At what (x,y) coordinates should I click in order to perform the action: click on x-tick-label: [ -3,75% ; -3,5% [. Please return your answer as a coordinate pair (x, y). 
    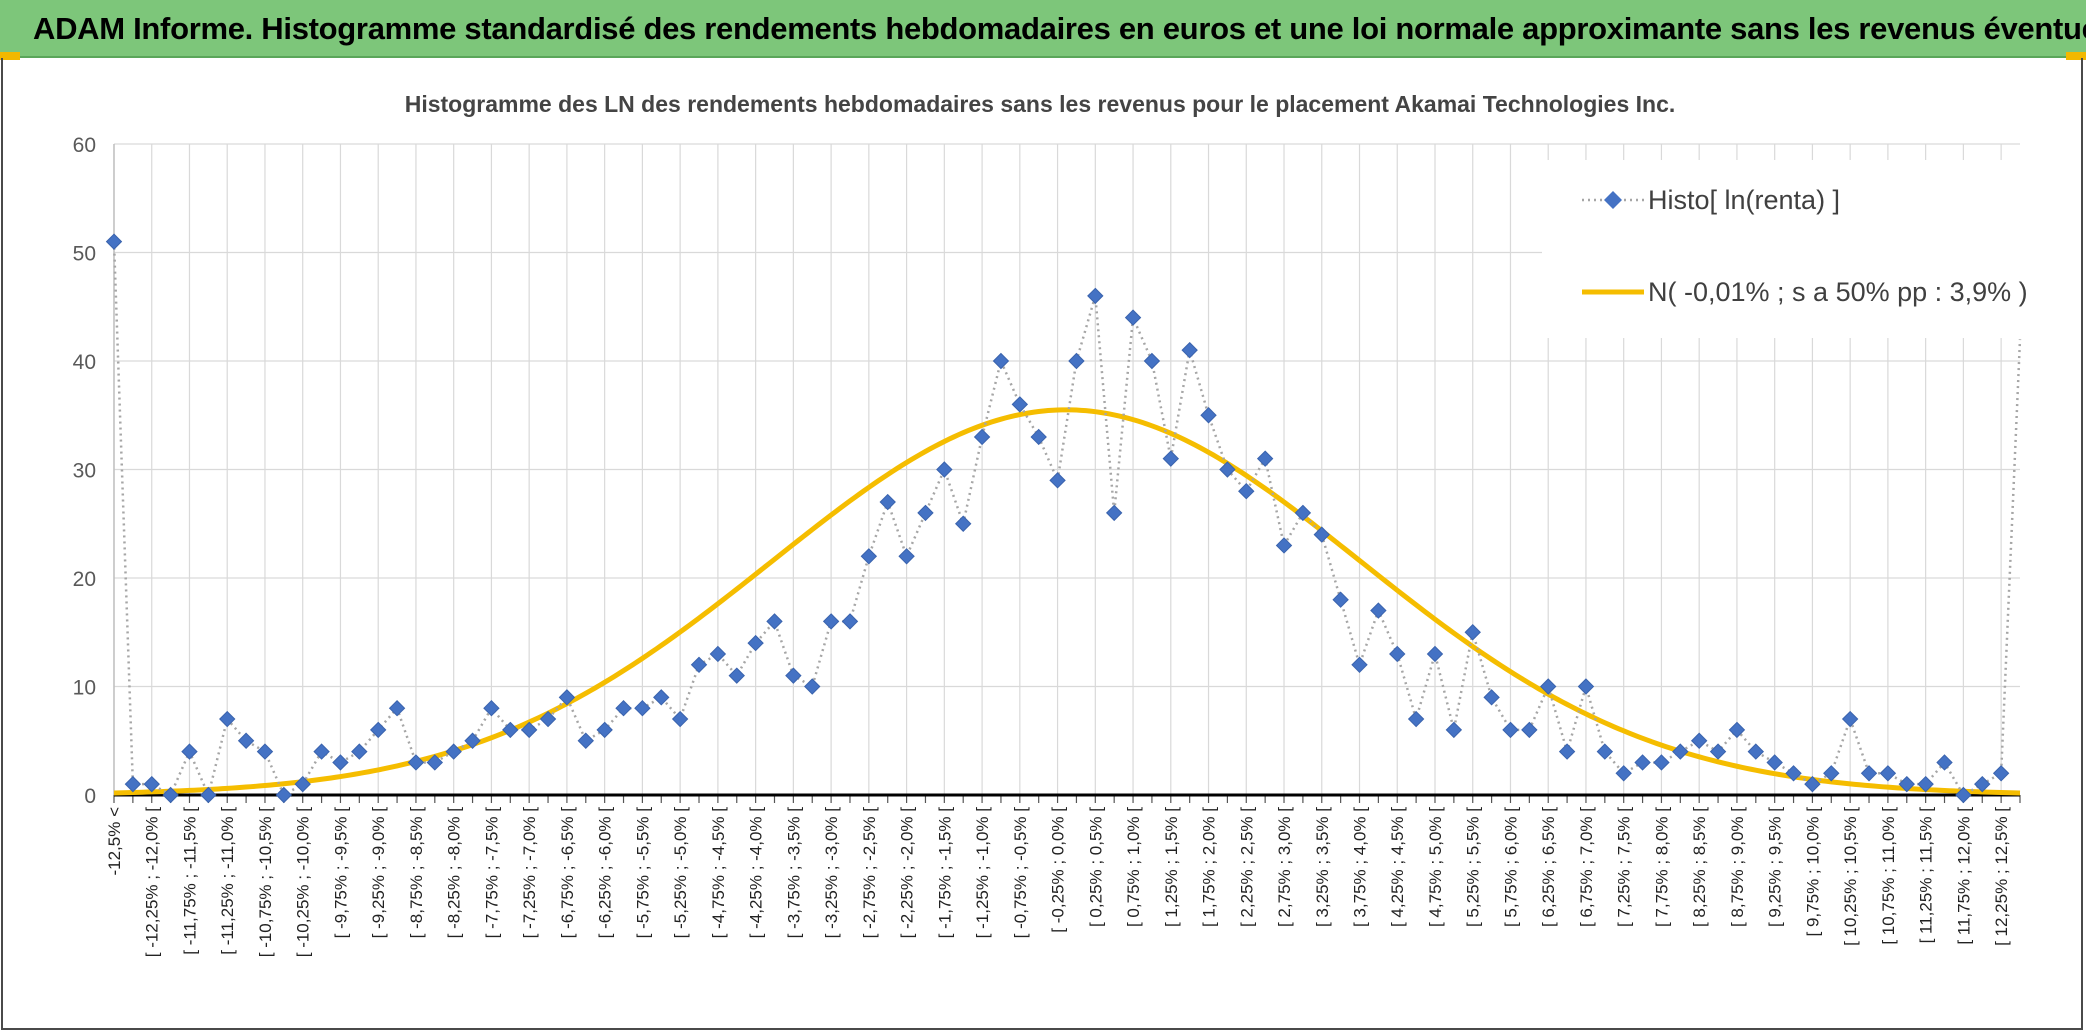
    Looking at the image, I should click on (793, 873).